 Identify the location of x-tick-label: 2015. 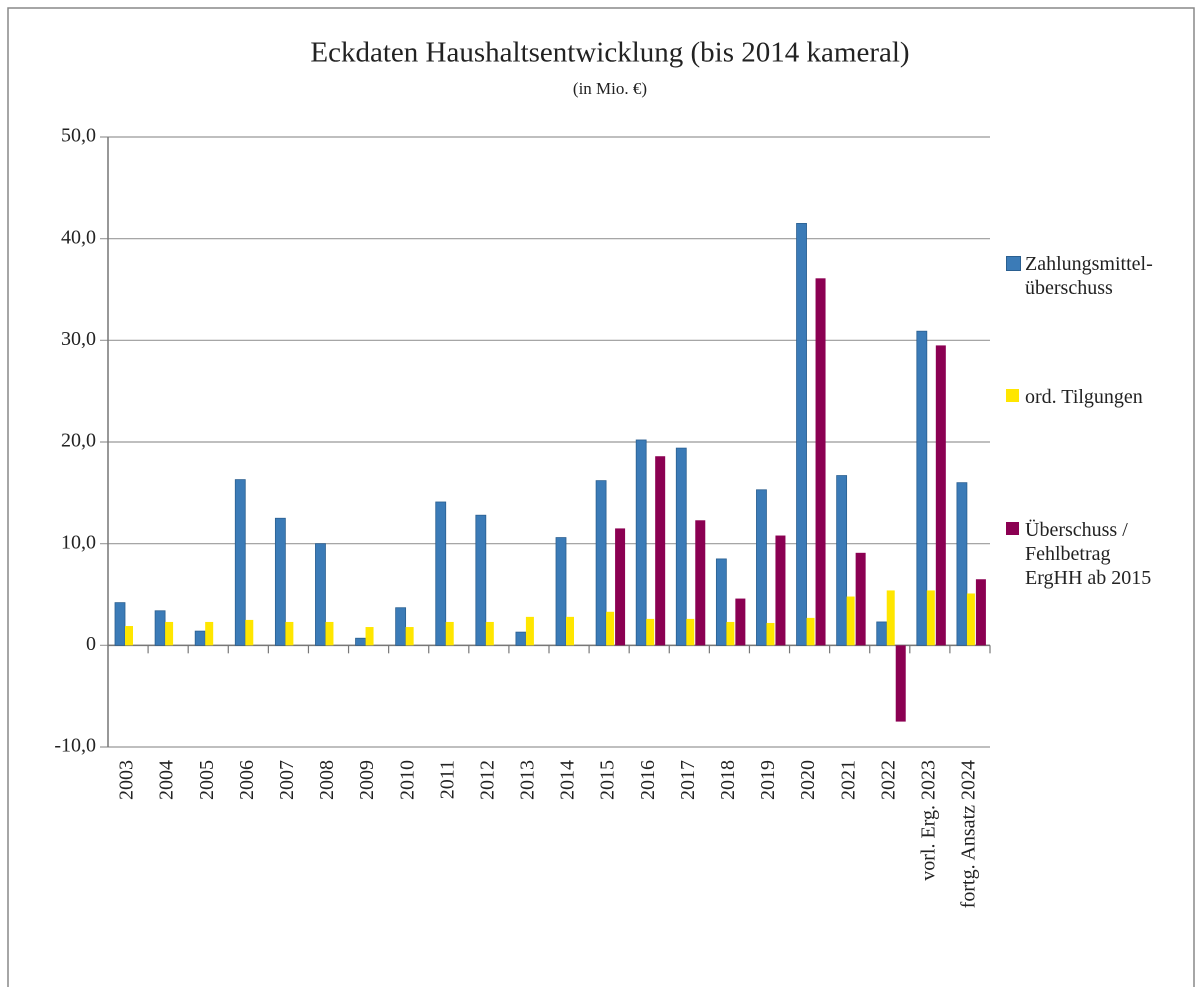
(608, 780).